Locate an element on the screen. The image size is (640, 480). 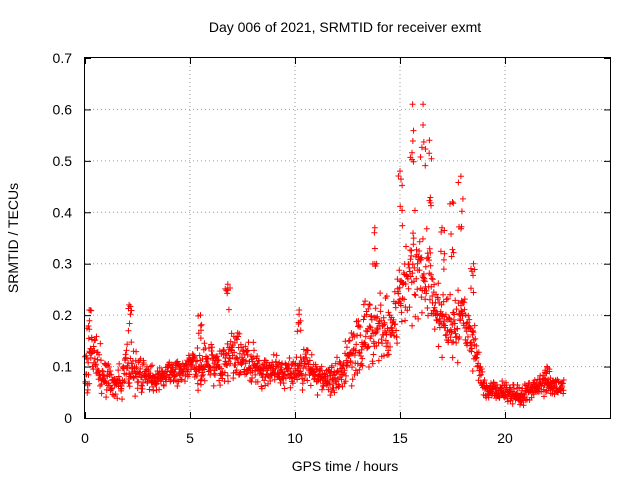
y-tick-label: 0.5 is located at coordinates (63, 161).